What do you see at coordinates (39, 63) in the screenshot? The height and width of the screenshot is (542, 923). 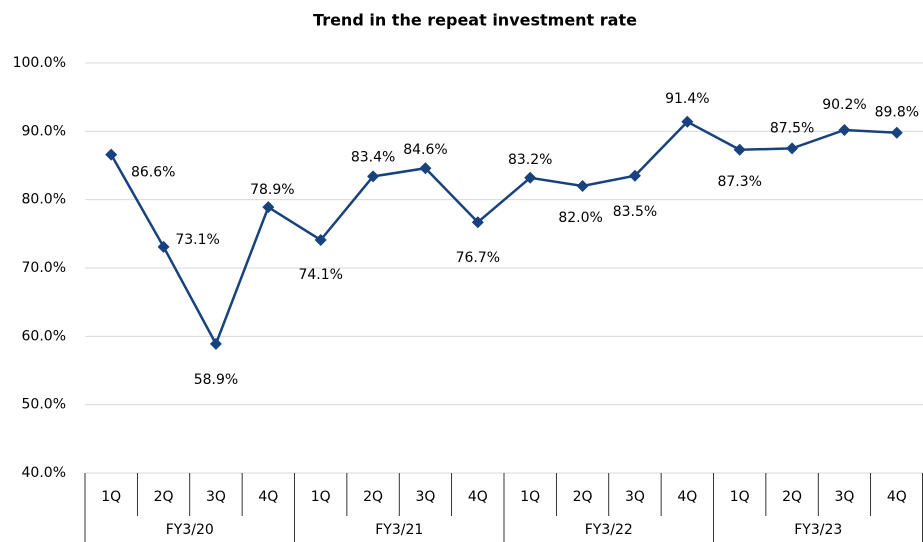 I see `y-tick-label: 100.0%` at bounding box center [39, 63].